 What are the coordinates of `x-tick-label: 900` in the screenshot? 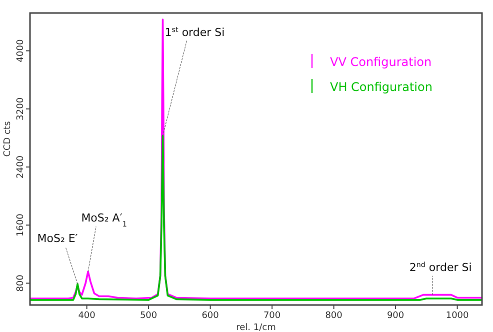 It's located at (395, 316).